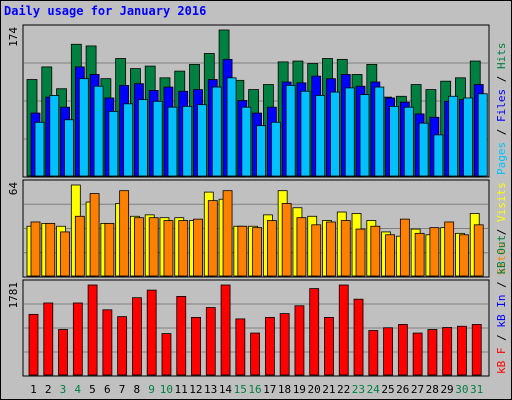  What do you see at coordinates (77, 389) in the screenshot?
I see `x-tick-label-day-4: 4` at bounding box center [77, 389].